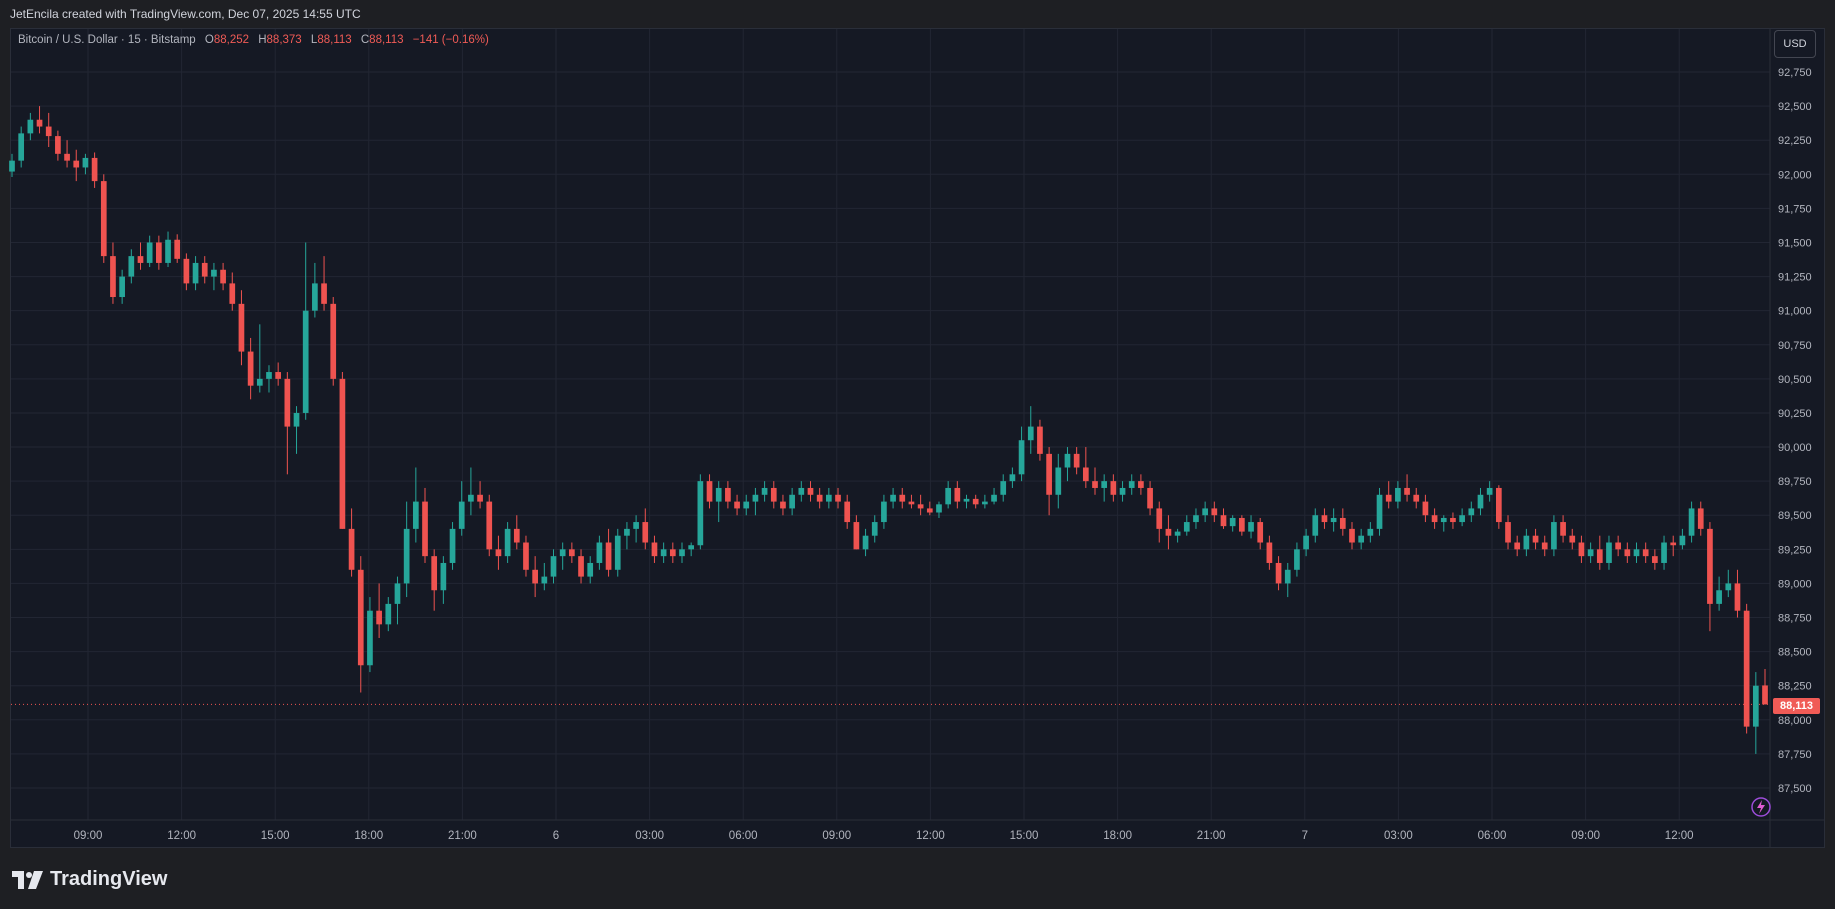 The image size is (1835, 909). I want to click on symbol-name: Bitcoin / U.S. Dollar · 15 · Bitstamp, so click(107, 40).